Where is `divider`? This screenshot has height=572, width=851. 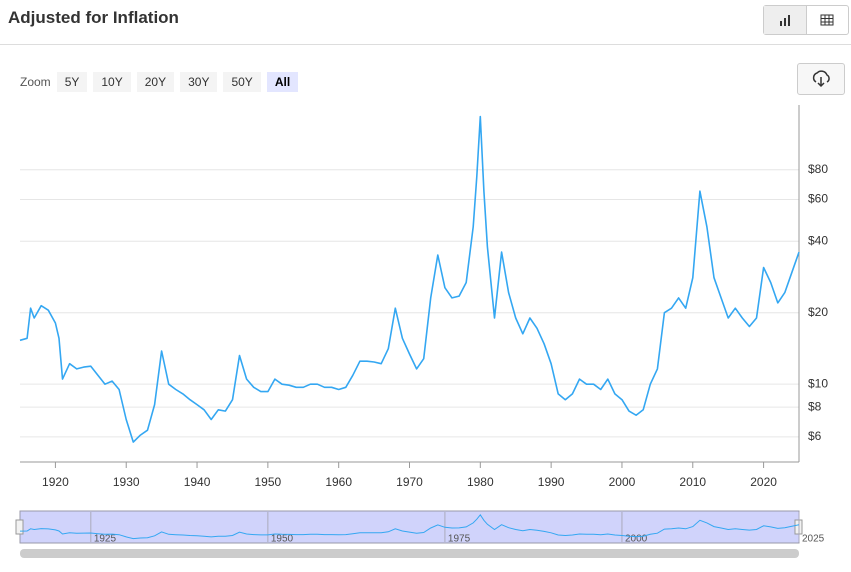 divider is located at coordinates (425, 44).